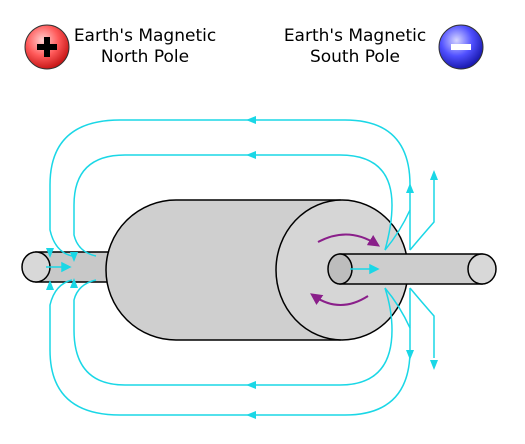 Image resolution: width=525 pixels, height=444 pixels. I want to click on field-line-right-upper, so click(422, 215).